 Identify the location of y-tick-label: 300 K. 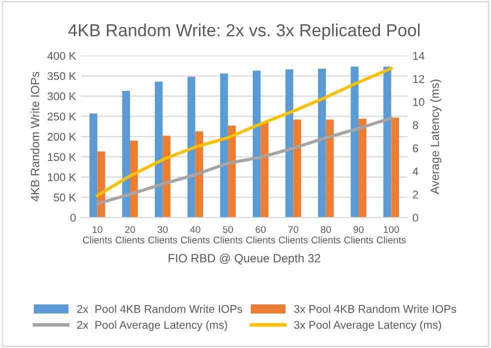
(62, 96).